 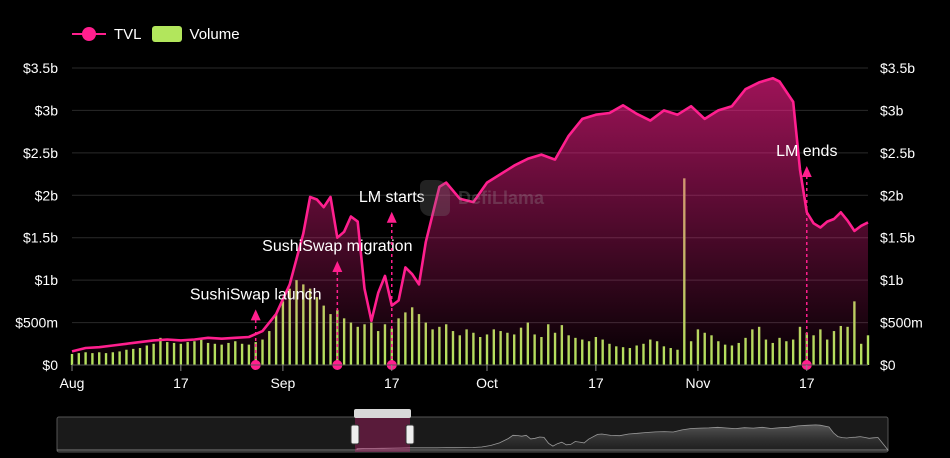 I want to click on y-tick-label-left: $2b, so click(x=47, y=195).